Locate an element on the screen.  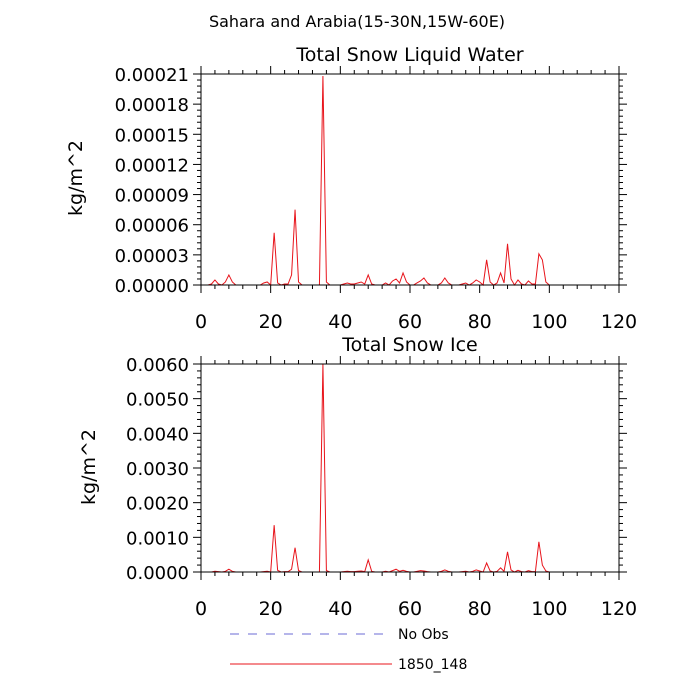
y-tick-label: 0.0060 is located at coordinates (157, 365).